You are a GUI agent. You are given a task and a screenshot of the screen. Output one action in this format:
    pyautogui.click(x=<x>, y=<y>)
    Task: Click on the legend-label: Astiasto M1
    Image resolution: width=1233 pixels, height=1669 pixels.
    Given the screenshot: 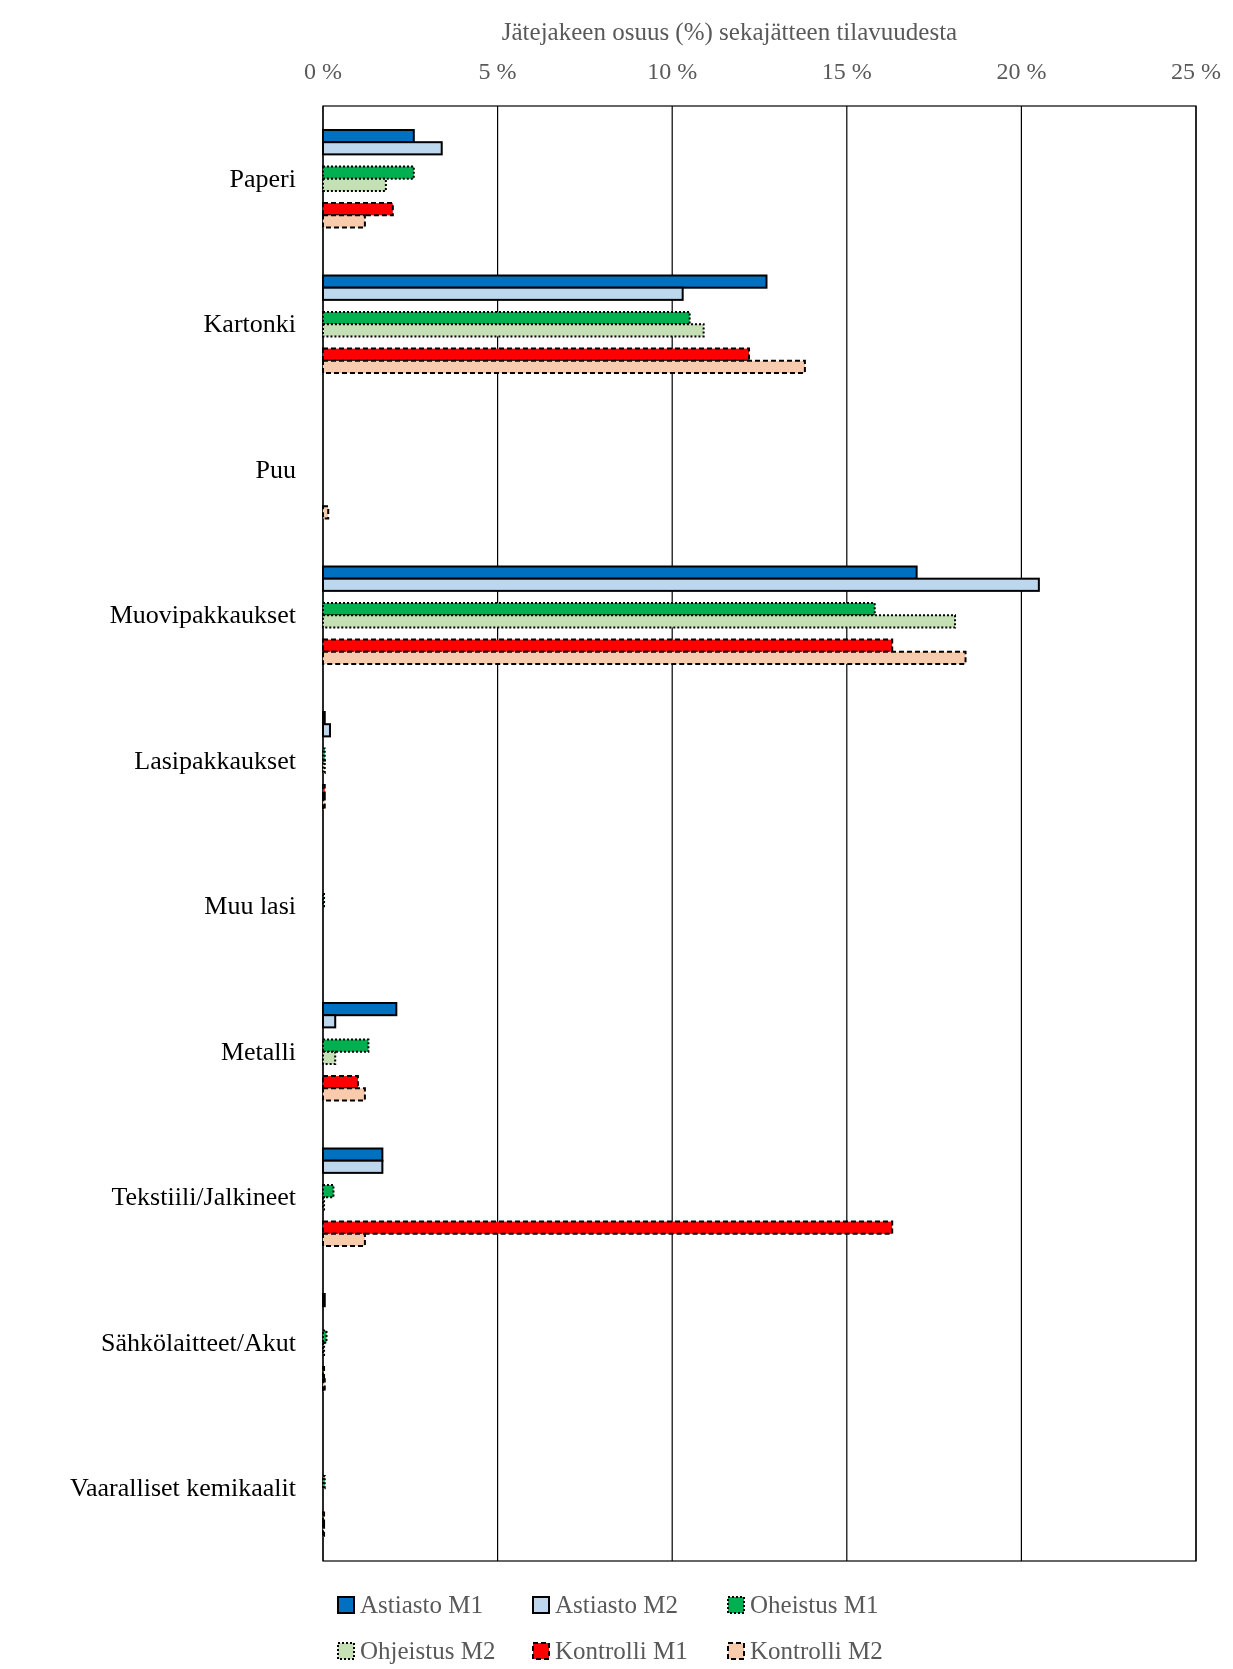 What is the action you would take?
    pyautogui.click(x=421, y=1604)
    